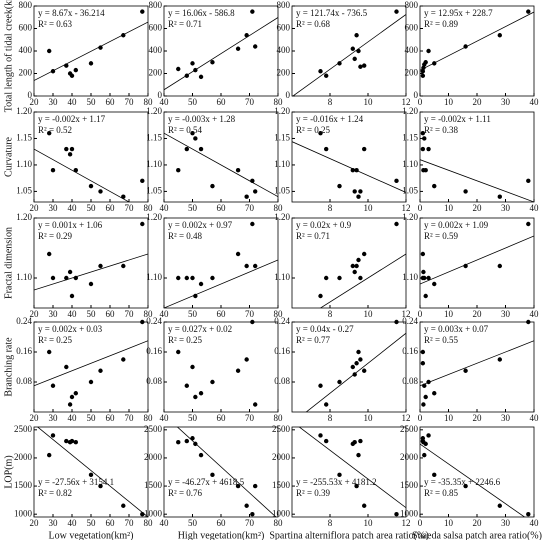 The width and height of the screenshot is (550, 540). I want to click on y-tick-label: 200, so click(284, 73).